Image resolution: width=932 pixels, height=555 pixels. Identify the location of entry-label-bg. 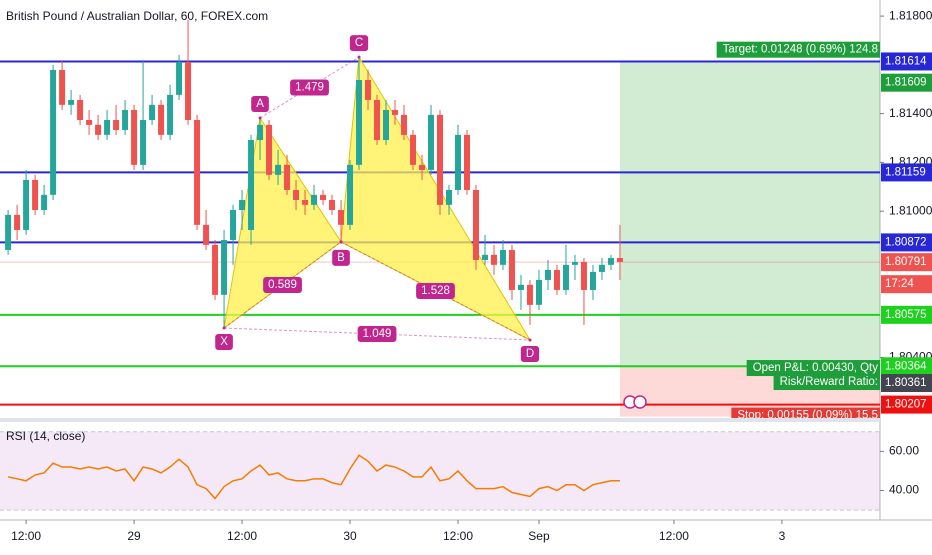
(906, 383).